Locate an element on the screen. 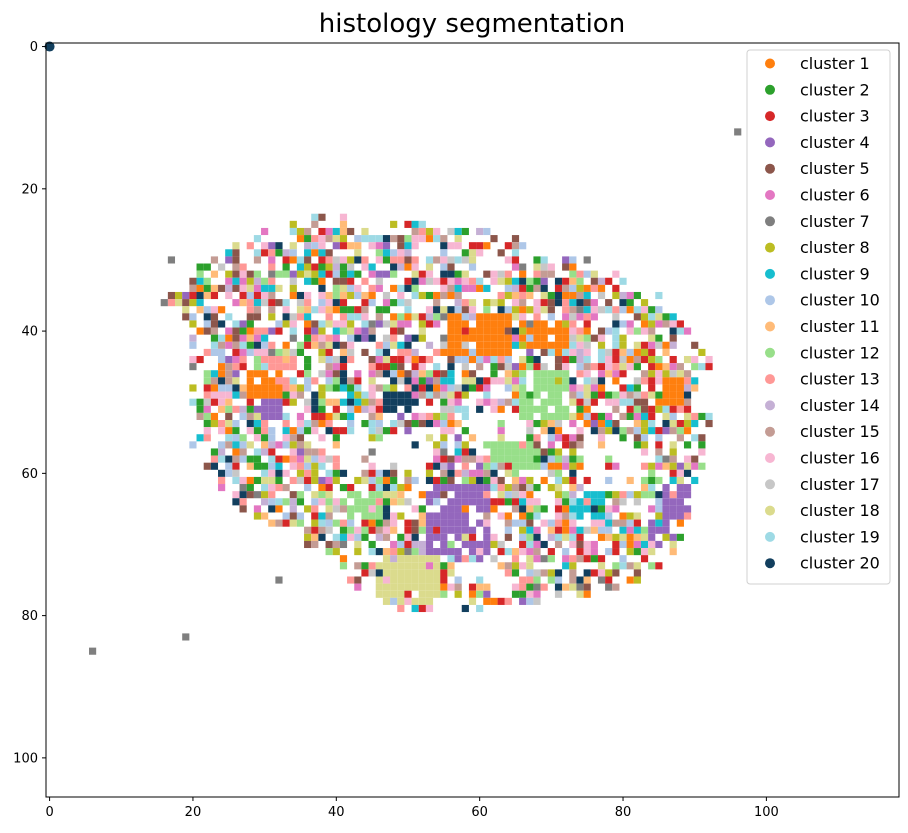 The height and width of the screenshot is (833, 908). legend-label: cluster 1 is located at coordinates (835, 63).